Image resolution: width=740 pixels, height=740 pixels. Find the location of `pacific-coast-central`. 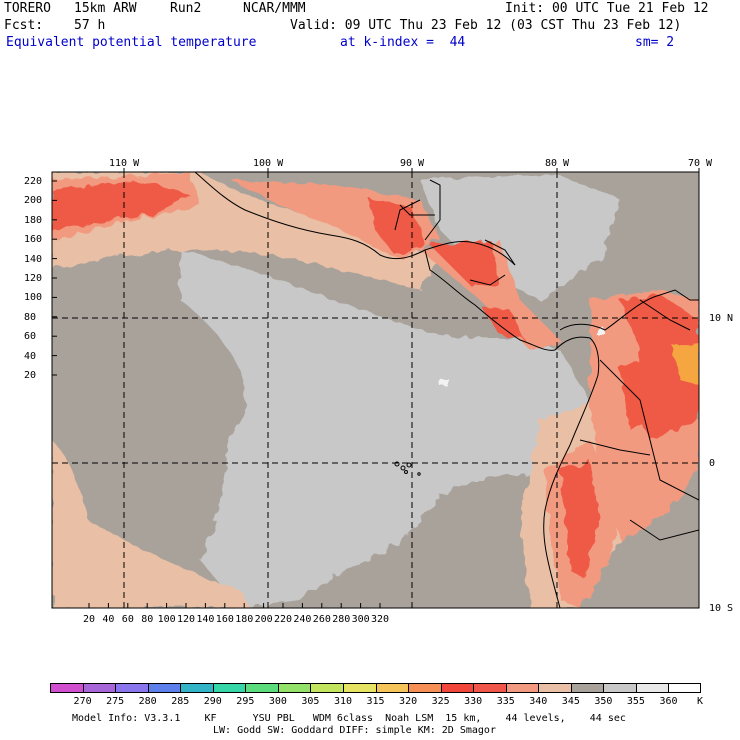

pacific-coast-central is located at coordinates (490, 300).